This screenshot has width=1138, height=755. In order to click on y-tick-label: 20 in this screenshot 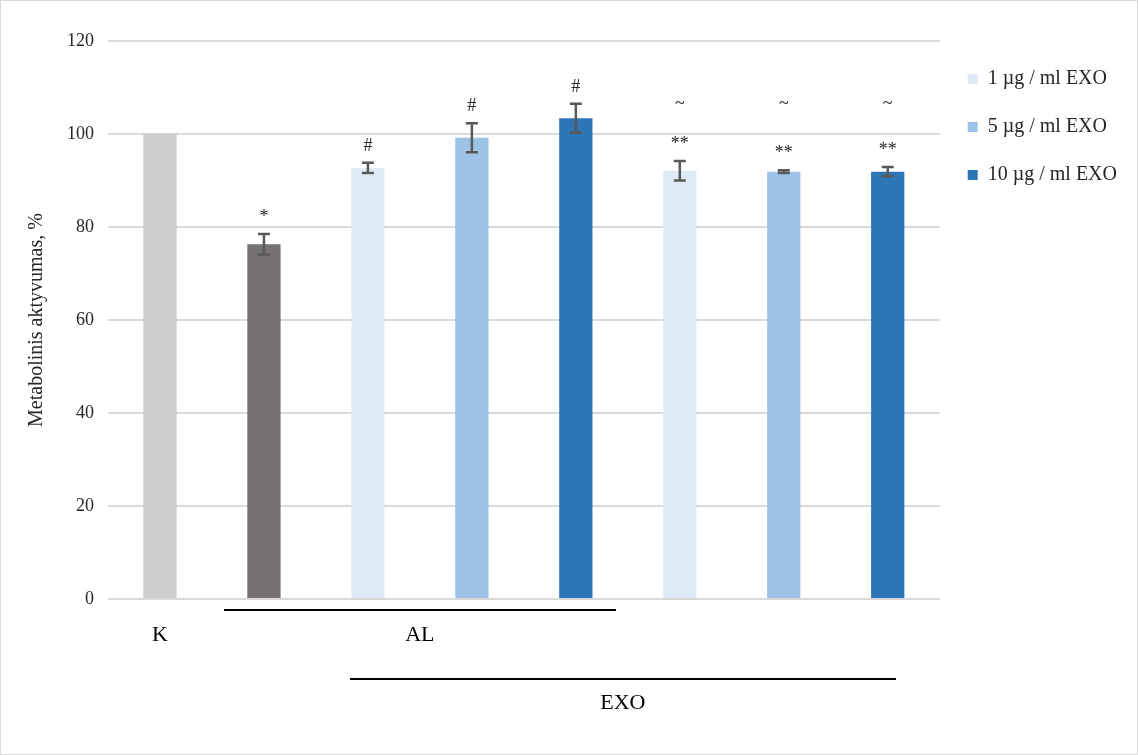, I will do `click(85, 504)`.